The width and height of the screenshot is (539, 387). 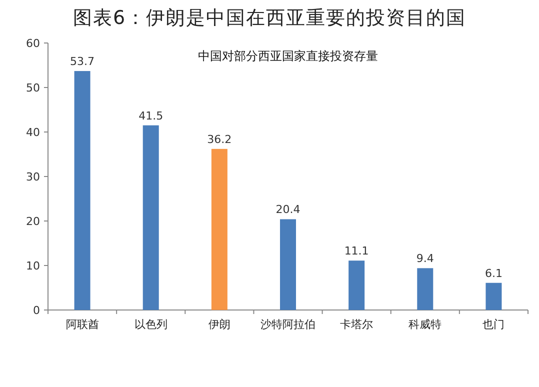 I want to click on y-tick-label: 60, so click(x=33, y=43).